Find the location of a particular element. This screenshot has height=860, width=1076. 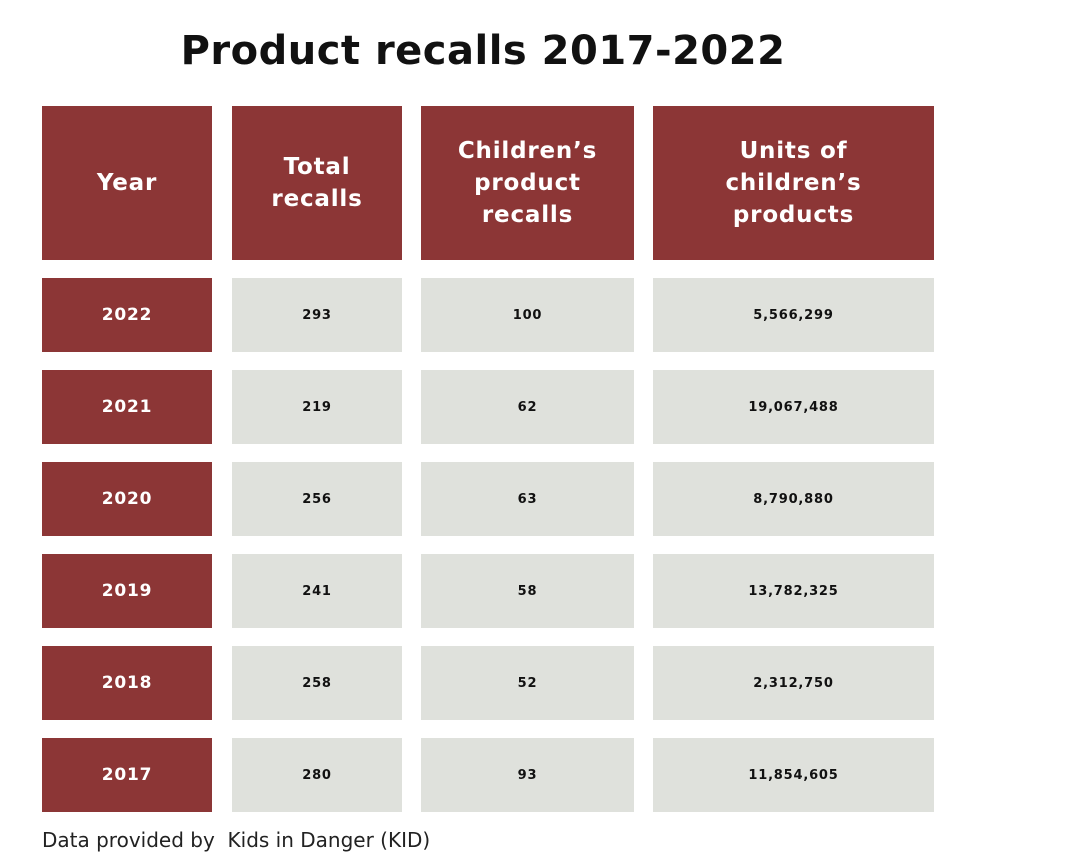

source-note: Data provided by Kids in Danger (KID) is located at coordinates (236, 840).